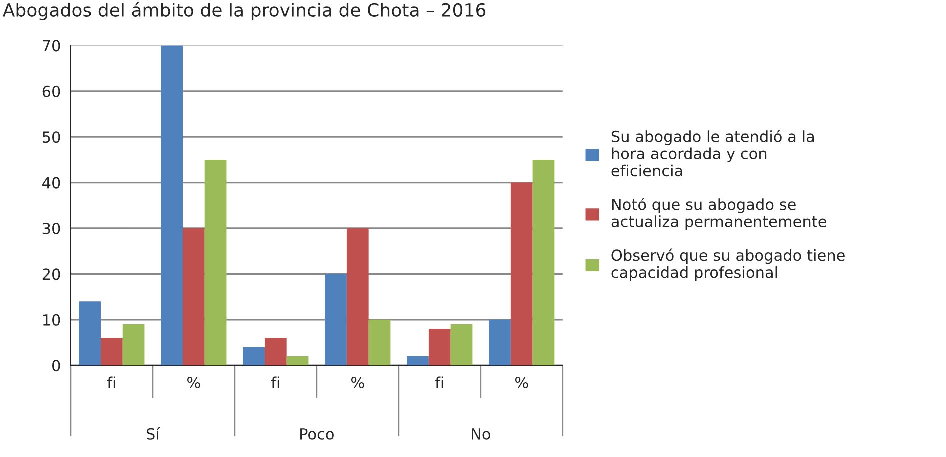 The width and height of the screenshot is (946, 457). I want to click on y-tick-label: 0, so click(56, 366).